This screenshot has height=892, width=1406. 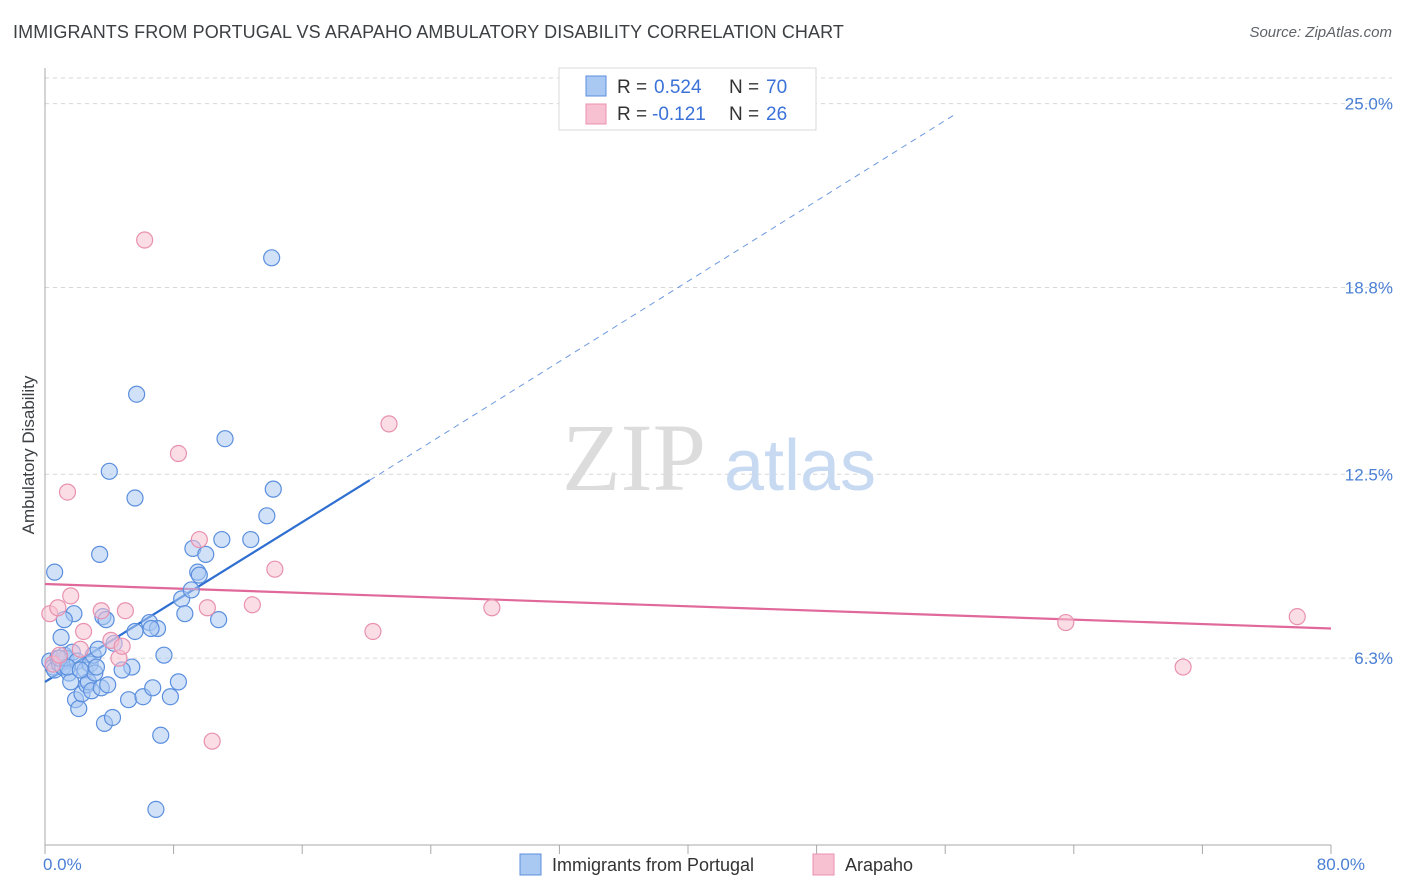 What do you see at coordinates (679, 114) in the screenshot?
I see `stats-r-value-pink: -0.121` at bounding box center [679, 114].